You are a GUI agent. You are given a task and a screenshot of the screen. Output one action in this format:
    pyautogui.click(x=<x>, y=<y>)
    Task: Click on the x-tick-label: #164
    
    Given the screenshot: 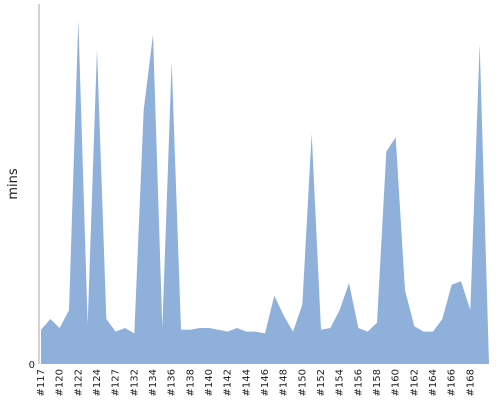 What is the action you would take?
    pyautogui.click(x=433, y=382)
    